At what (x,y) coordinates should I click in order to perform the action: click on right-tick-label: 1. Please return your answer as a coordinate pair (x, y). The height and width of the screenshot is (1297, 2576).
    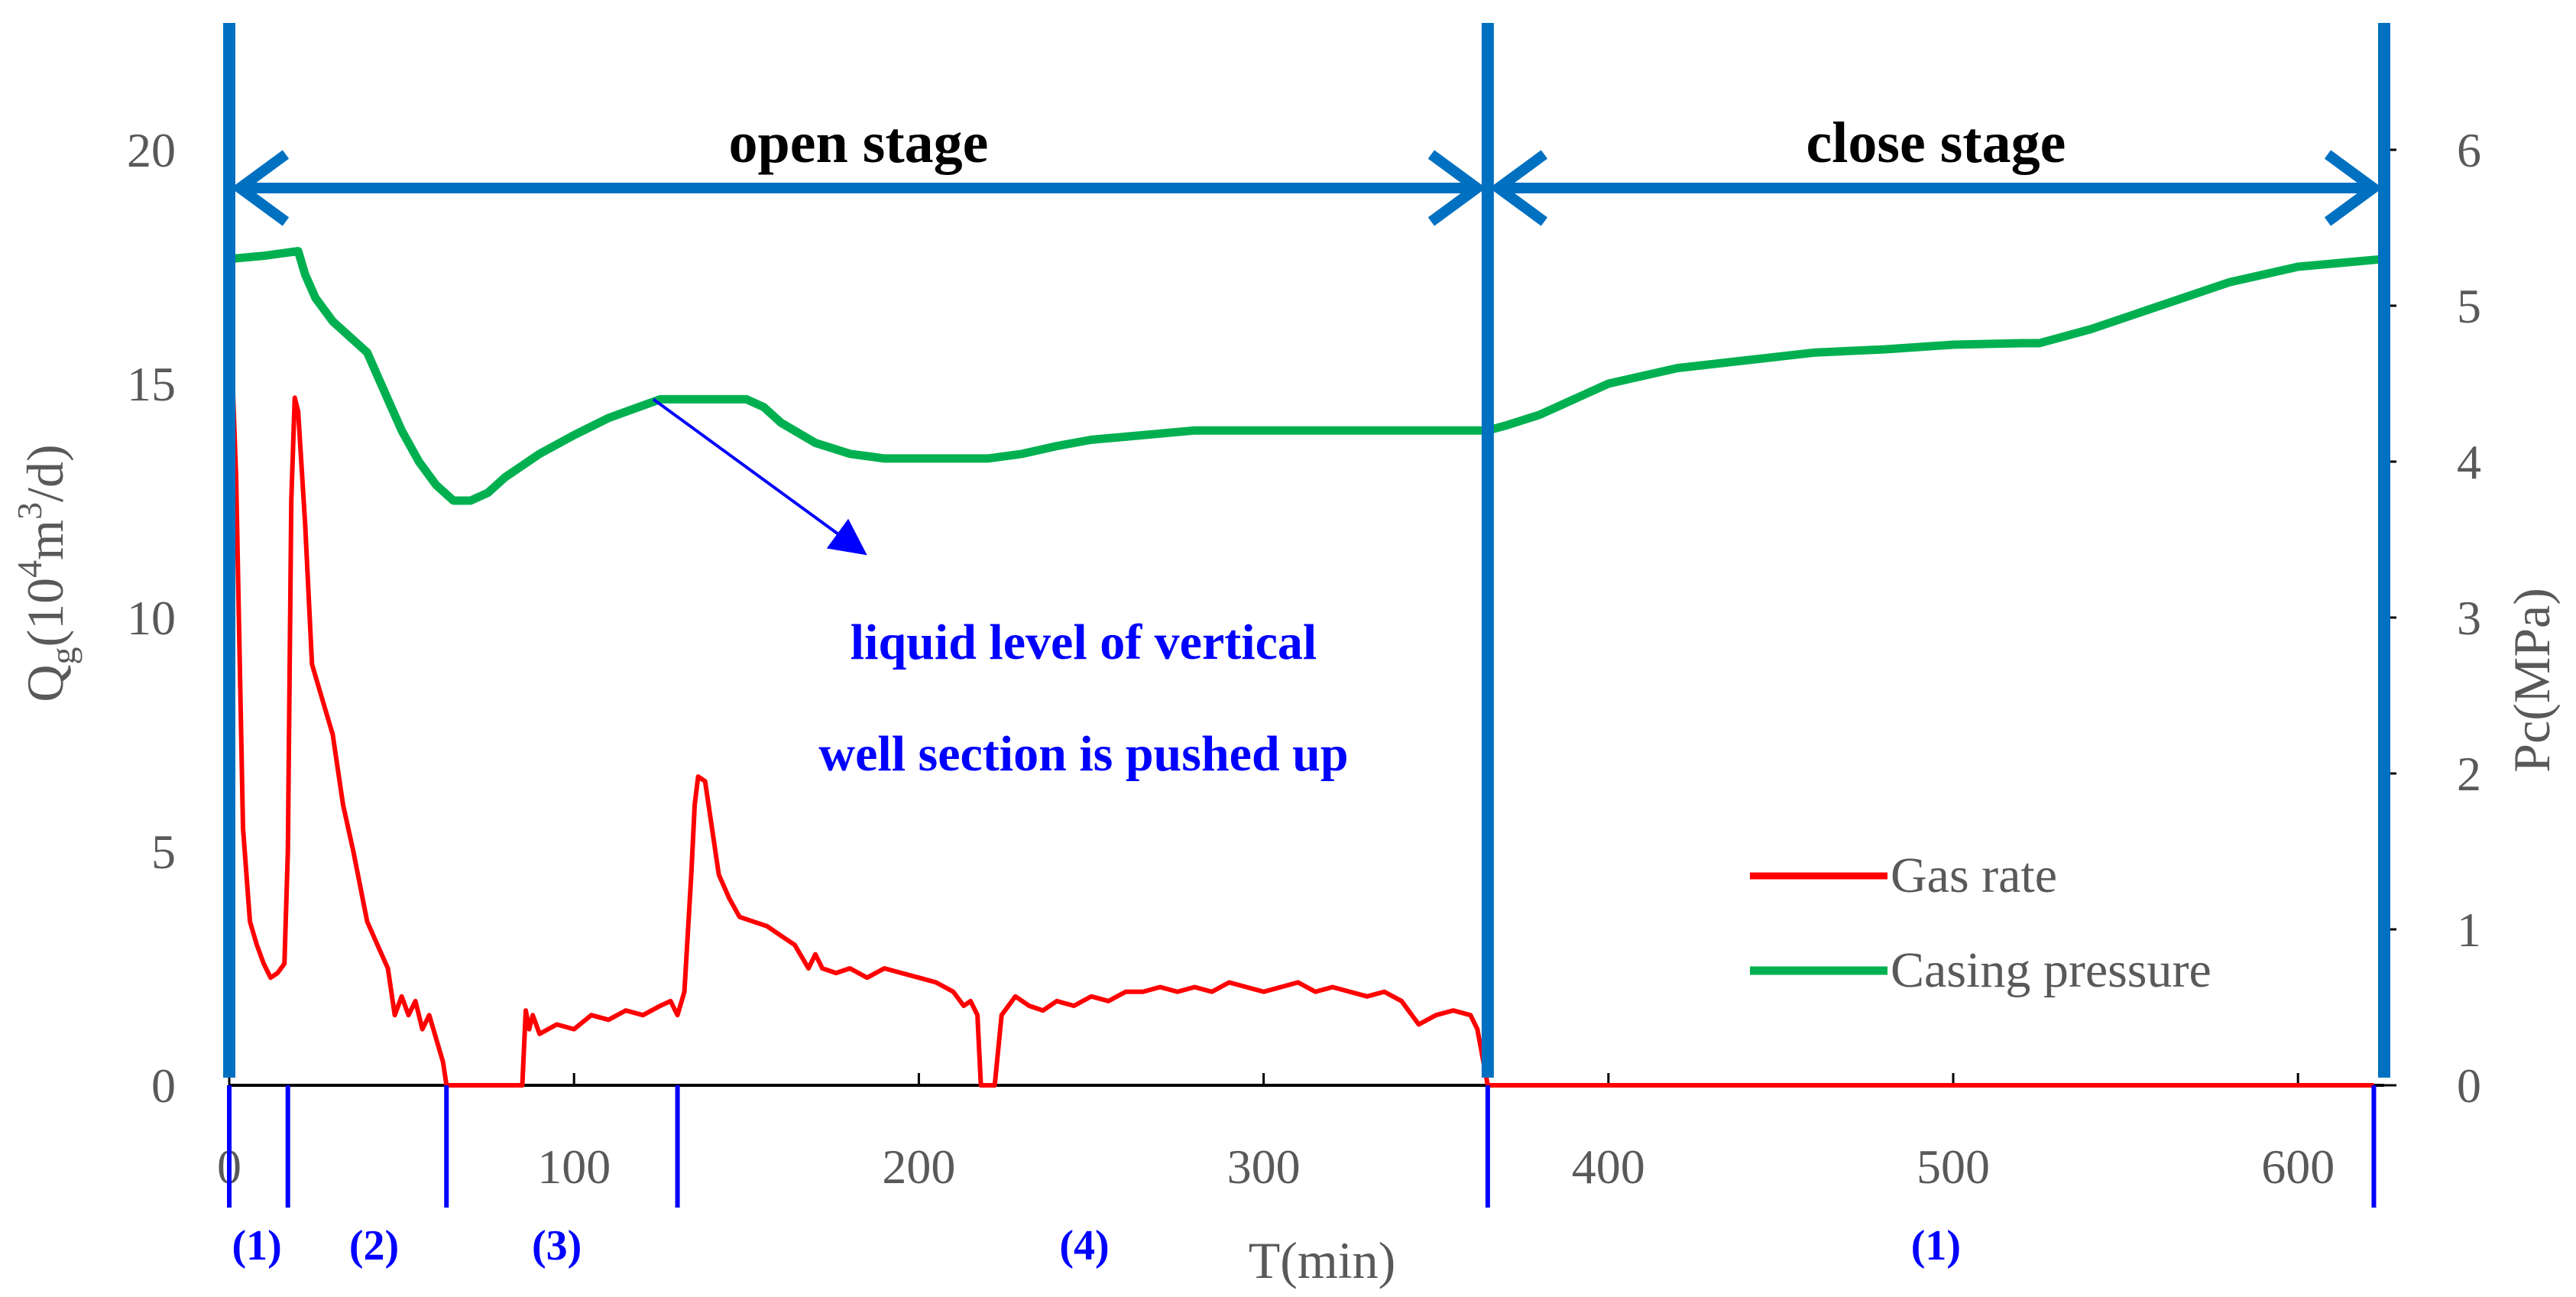
    Looking at the image, I should click on (2469, 930).